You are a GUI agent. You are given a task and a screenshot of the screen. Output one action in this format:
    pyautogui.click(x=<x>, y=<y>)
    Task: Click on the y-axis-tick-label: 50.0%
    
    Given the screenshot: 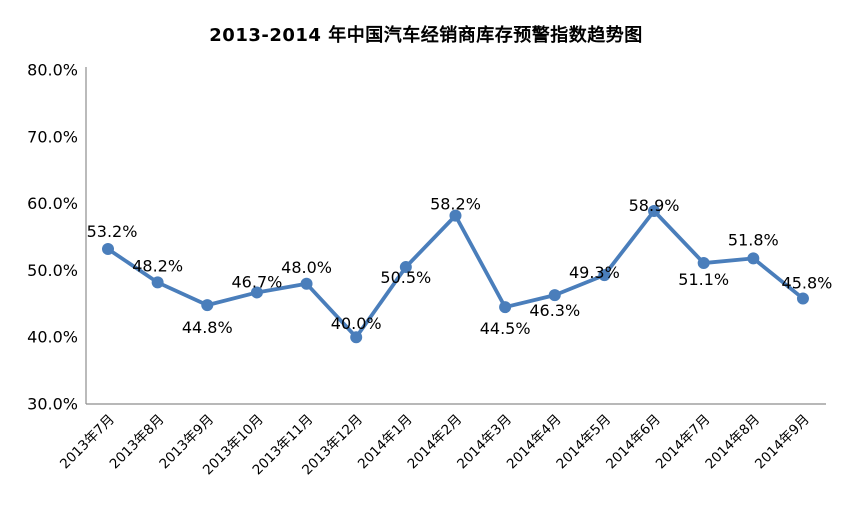 What is the action you would take?
    pyautogui.click(x=52, y=270)
    